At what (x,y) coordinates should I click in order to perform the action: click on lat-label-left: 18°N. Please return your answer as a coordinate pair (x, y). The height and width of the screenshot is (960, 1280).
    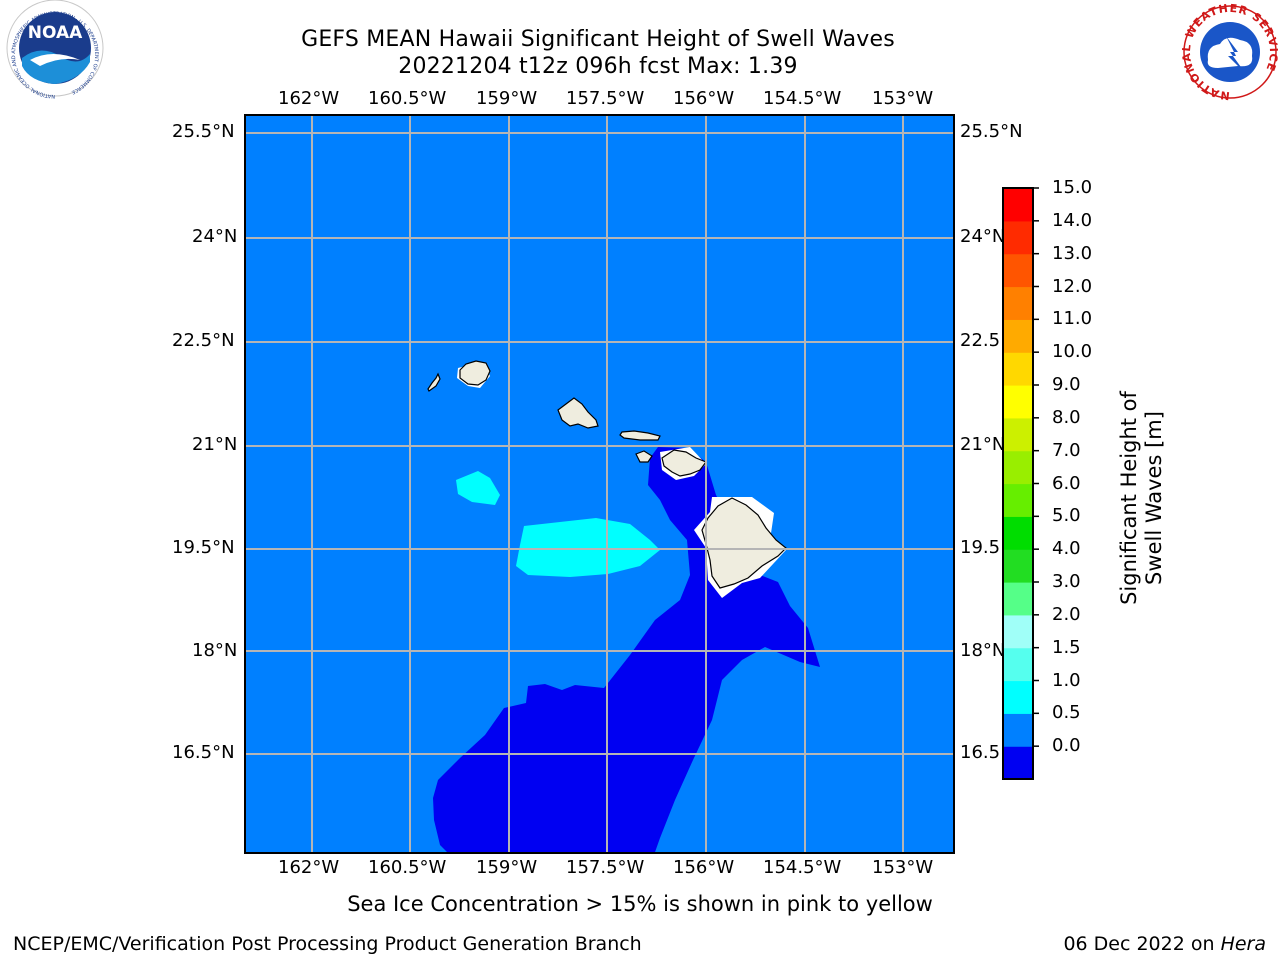
    Looking at the image, I should click on (215, 650).